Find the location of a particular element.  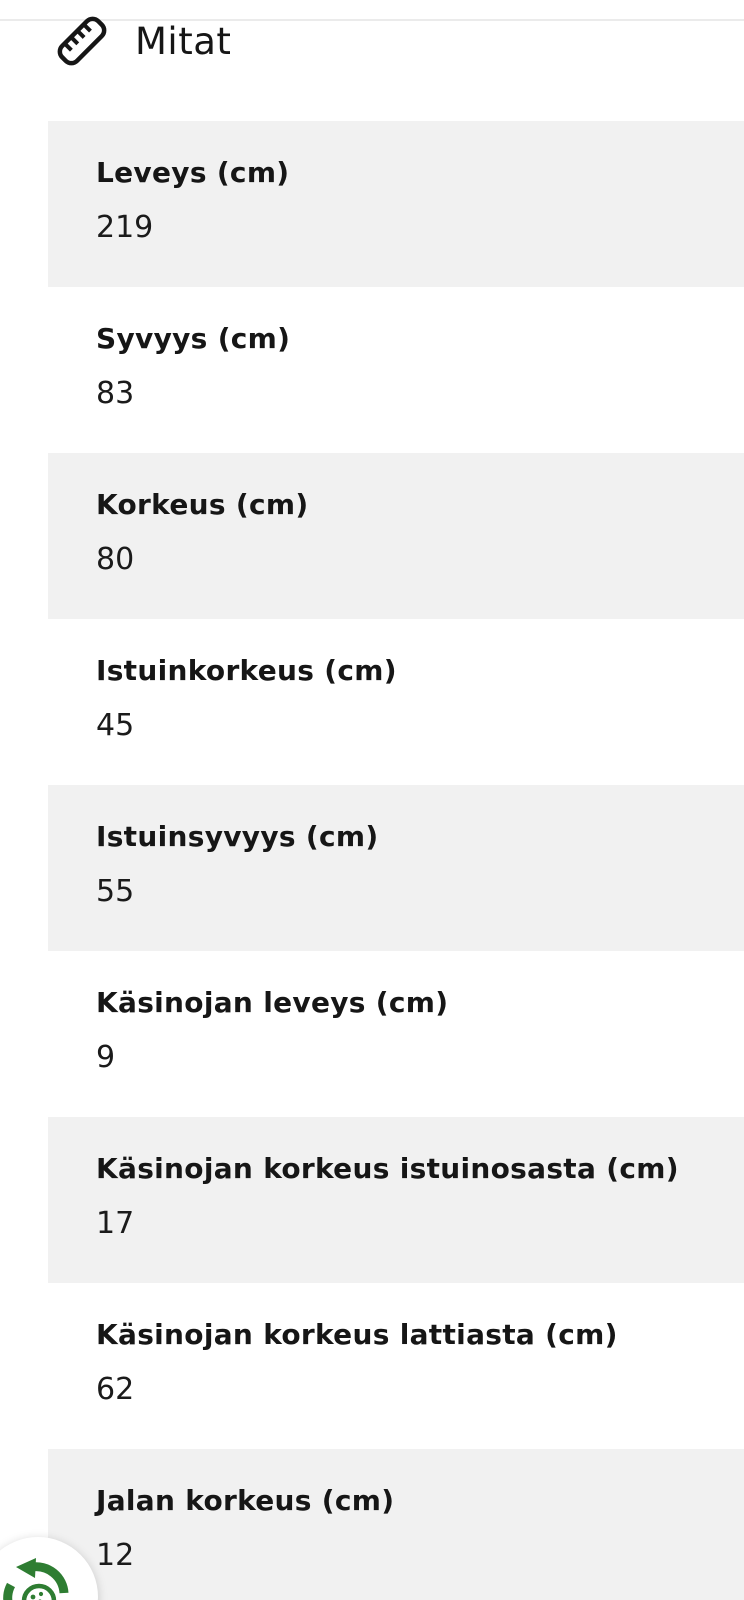

dimension-row: Leveys (cm) 219 is located at coordinates (396, 204).